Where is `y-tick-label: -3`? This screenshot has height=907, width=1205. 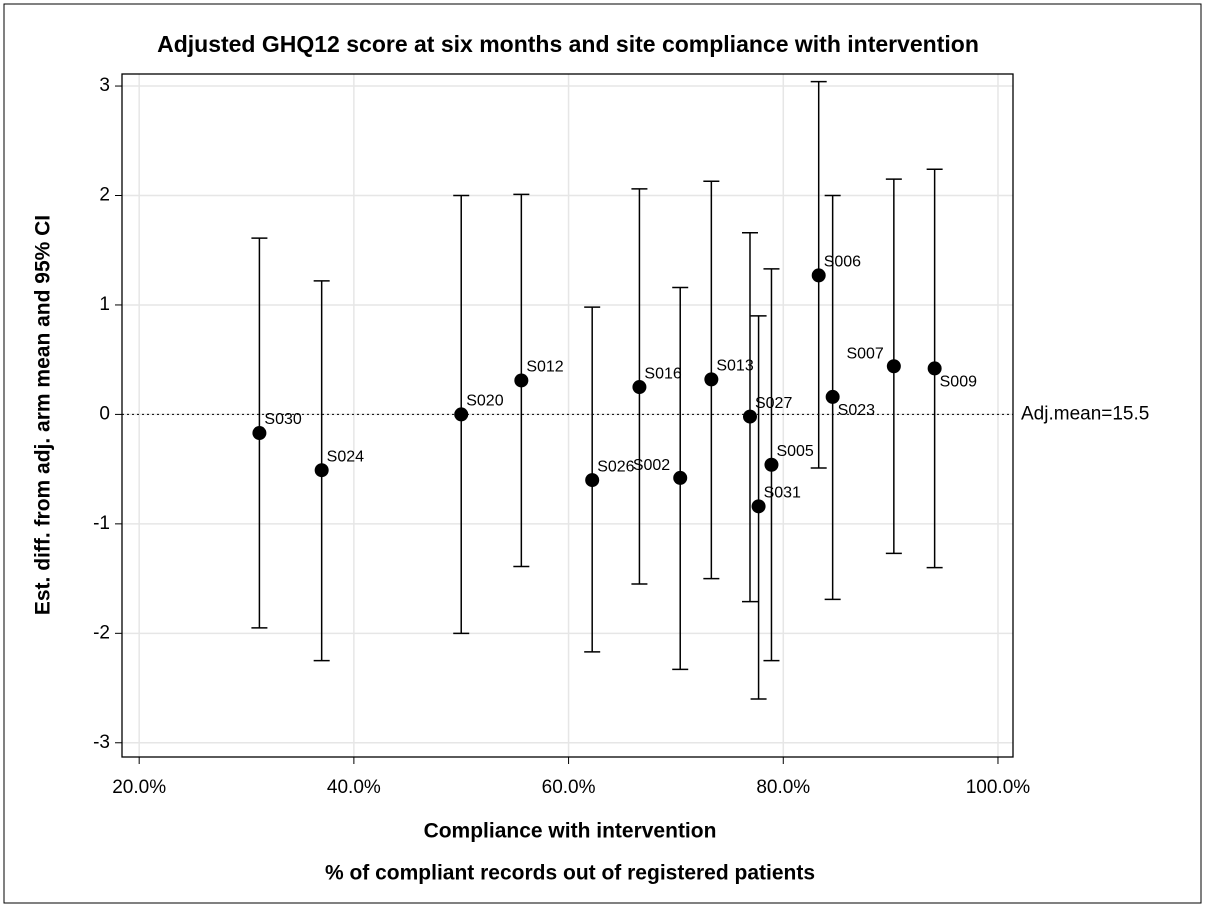 y-tick-label: -3 is located at coordinates (101, 742).